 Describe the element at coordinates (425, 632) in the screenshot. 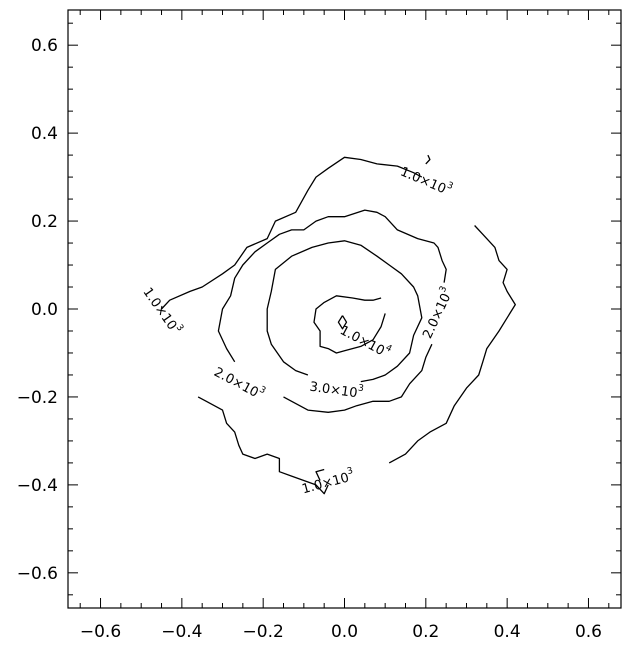

I see `x-tick-label: 0.2` at that location.